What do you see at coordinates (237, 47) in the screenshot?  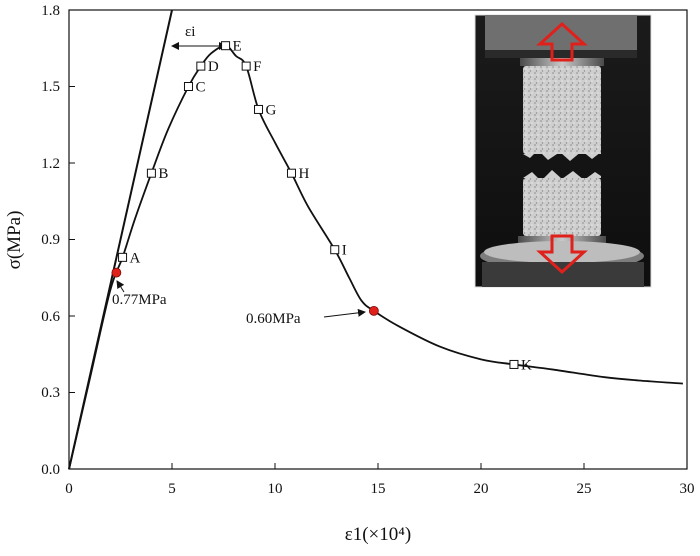 I see `point-label-e: E` at bounding box center [237, 47].